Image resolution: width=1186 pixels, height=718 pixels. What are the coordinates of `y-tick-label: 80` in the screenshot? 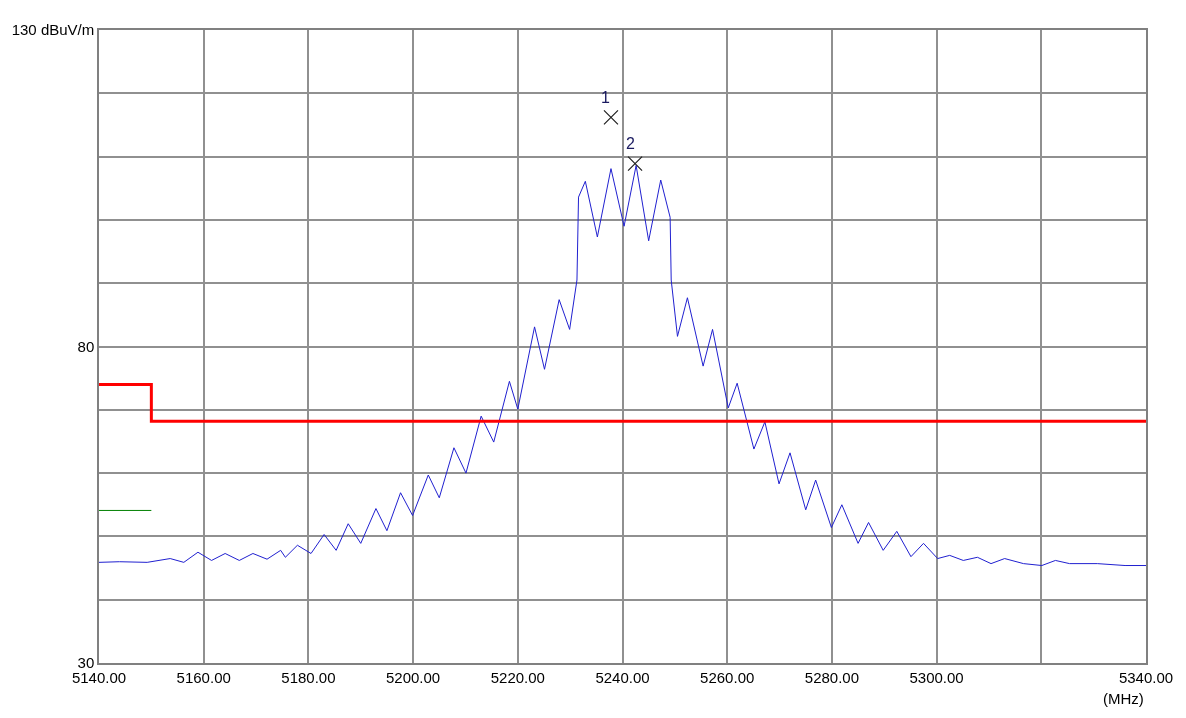 It's located at (86, 346).